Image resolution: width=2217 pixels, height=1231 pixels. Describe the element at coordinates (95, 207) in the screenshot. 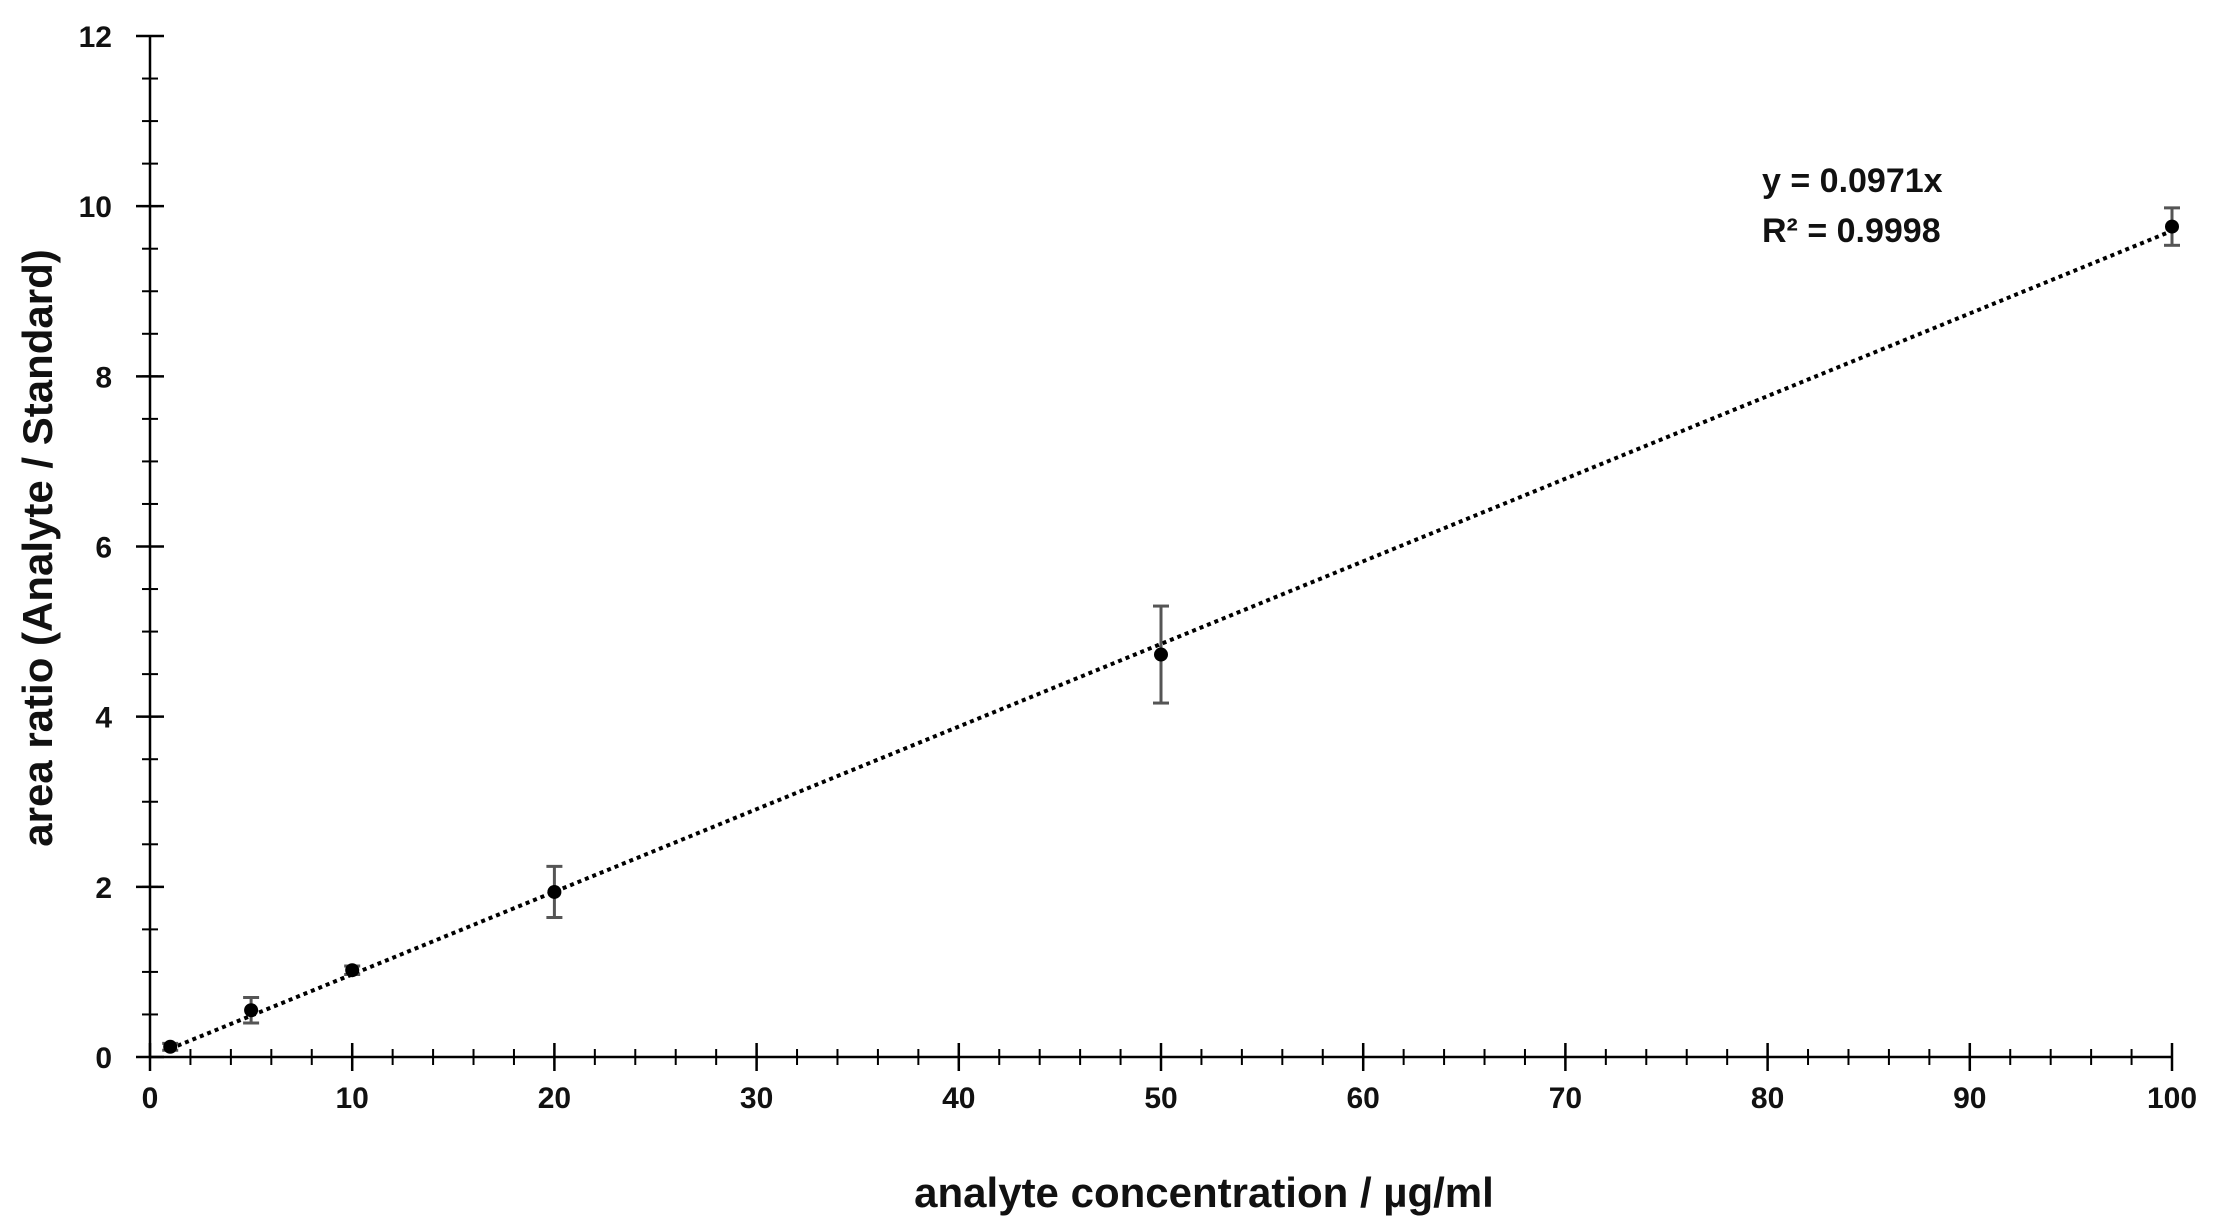

I see `y-tick-label: 10` at that location.